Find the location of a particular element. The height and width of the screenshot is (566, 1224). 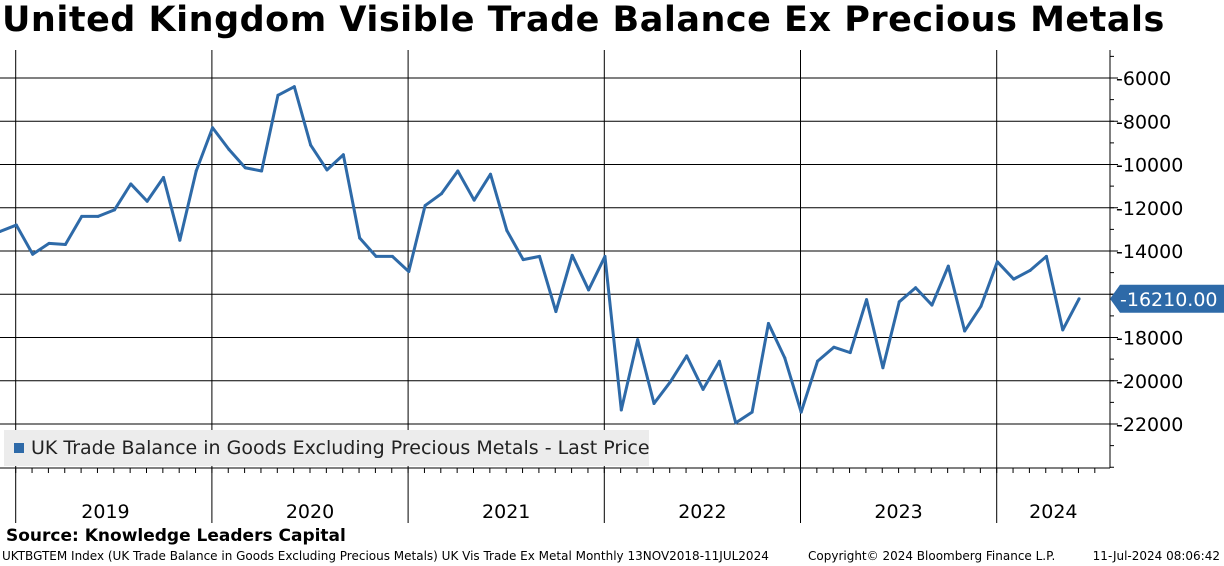

last-price-marker: -16210.00 is located at coordinates (1167, 298).